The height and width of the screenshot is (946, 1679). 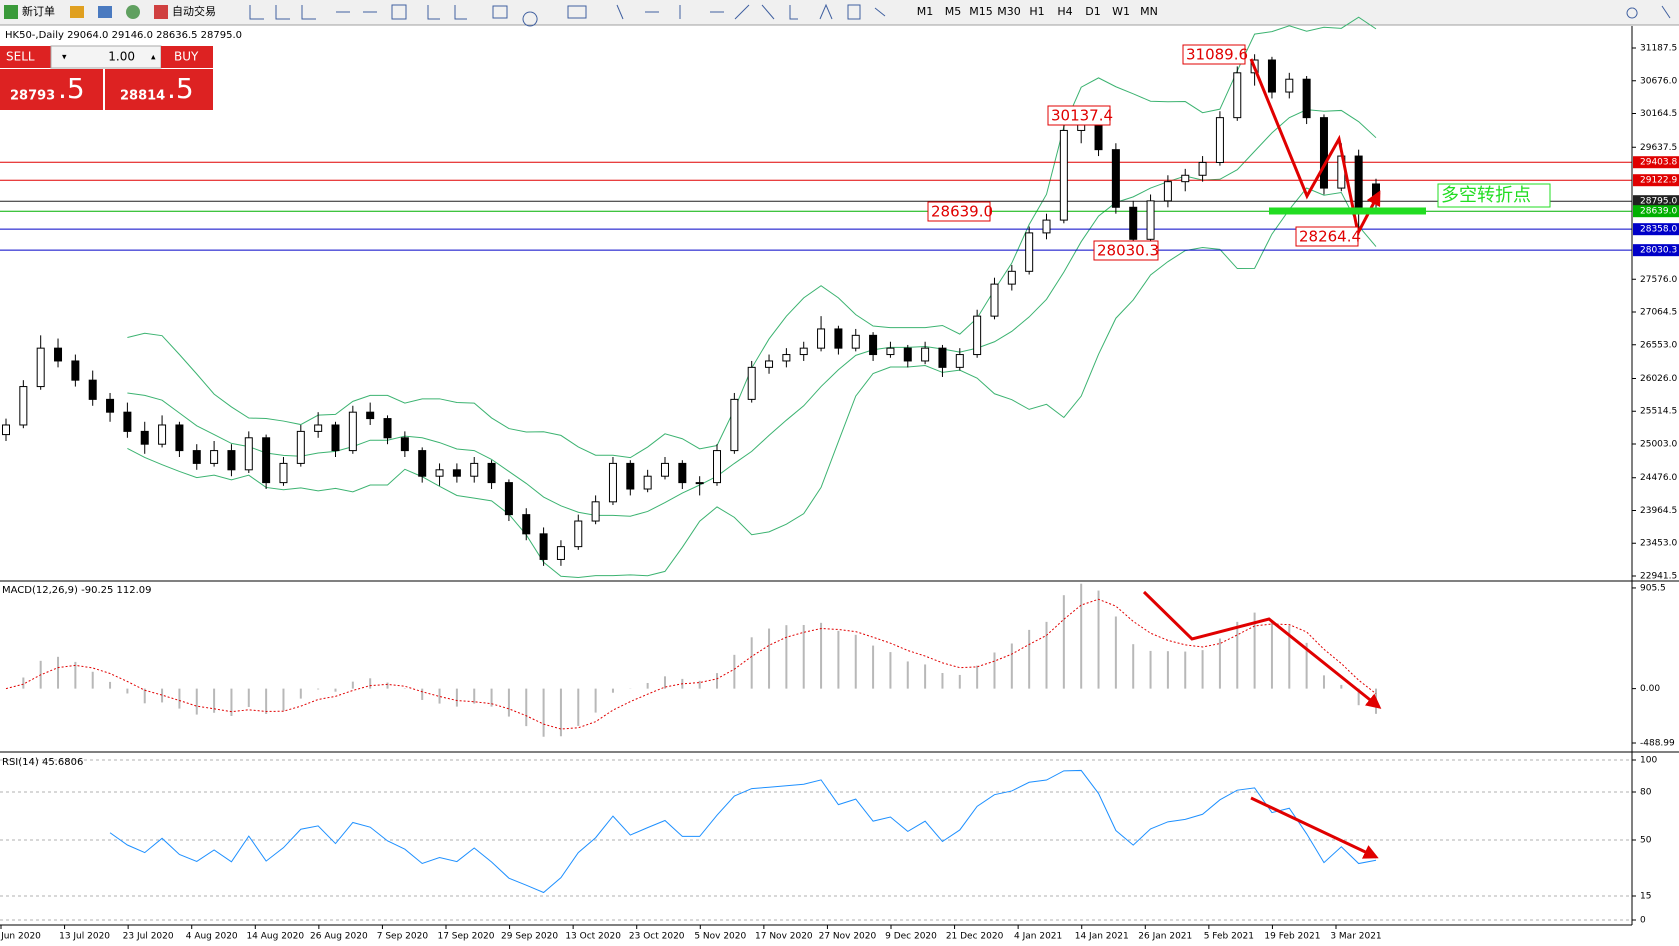 I want to click on spin-up: ▴, so click(x=153, y=58).